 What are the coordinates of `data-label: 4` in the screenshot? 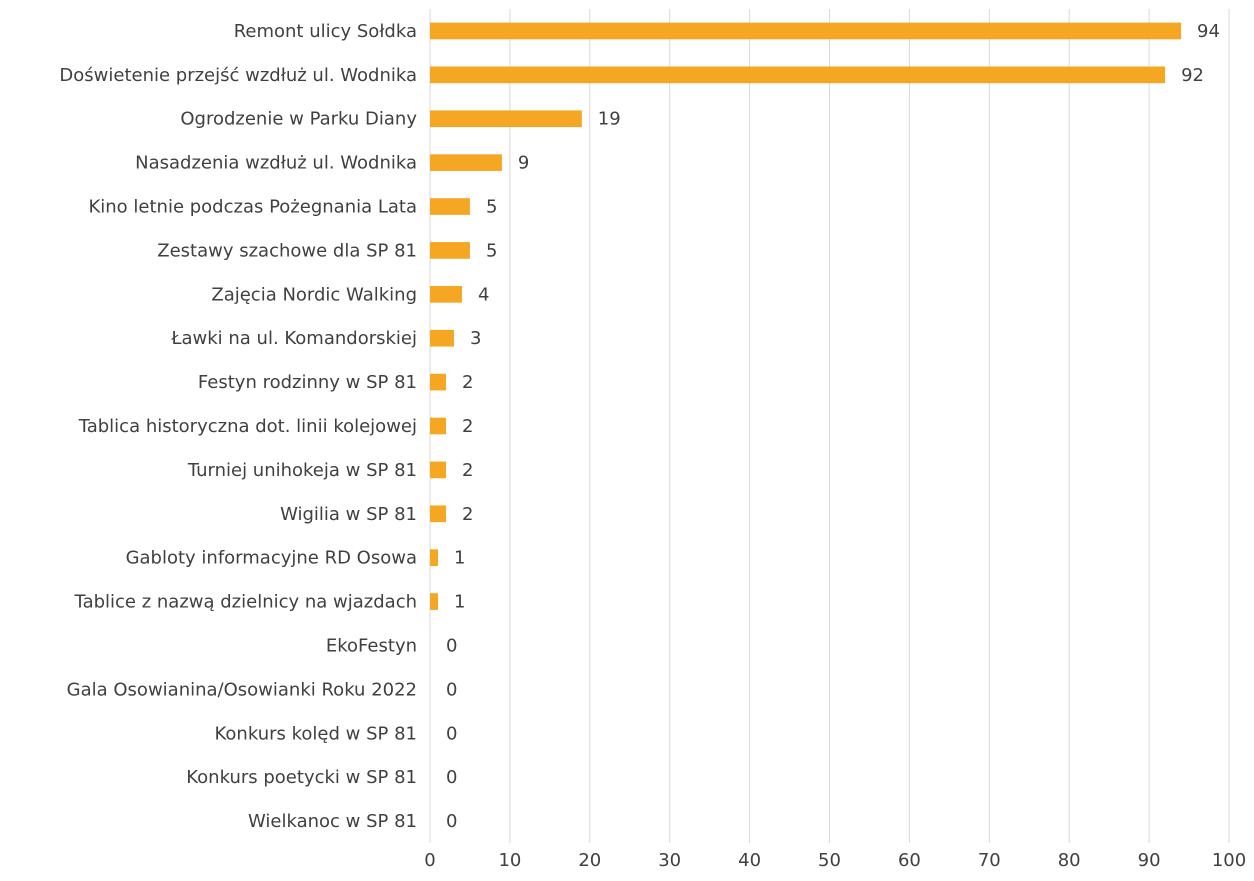 It's located at (483, 294).